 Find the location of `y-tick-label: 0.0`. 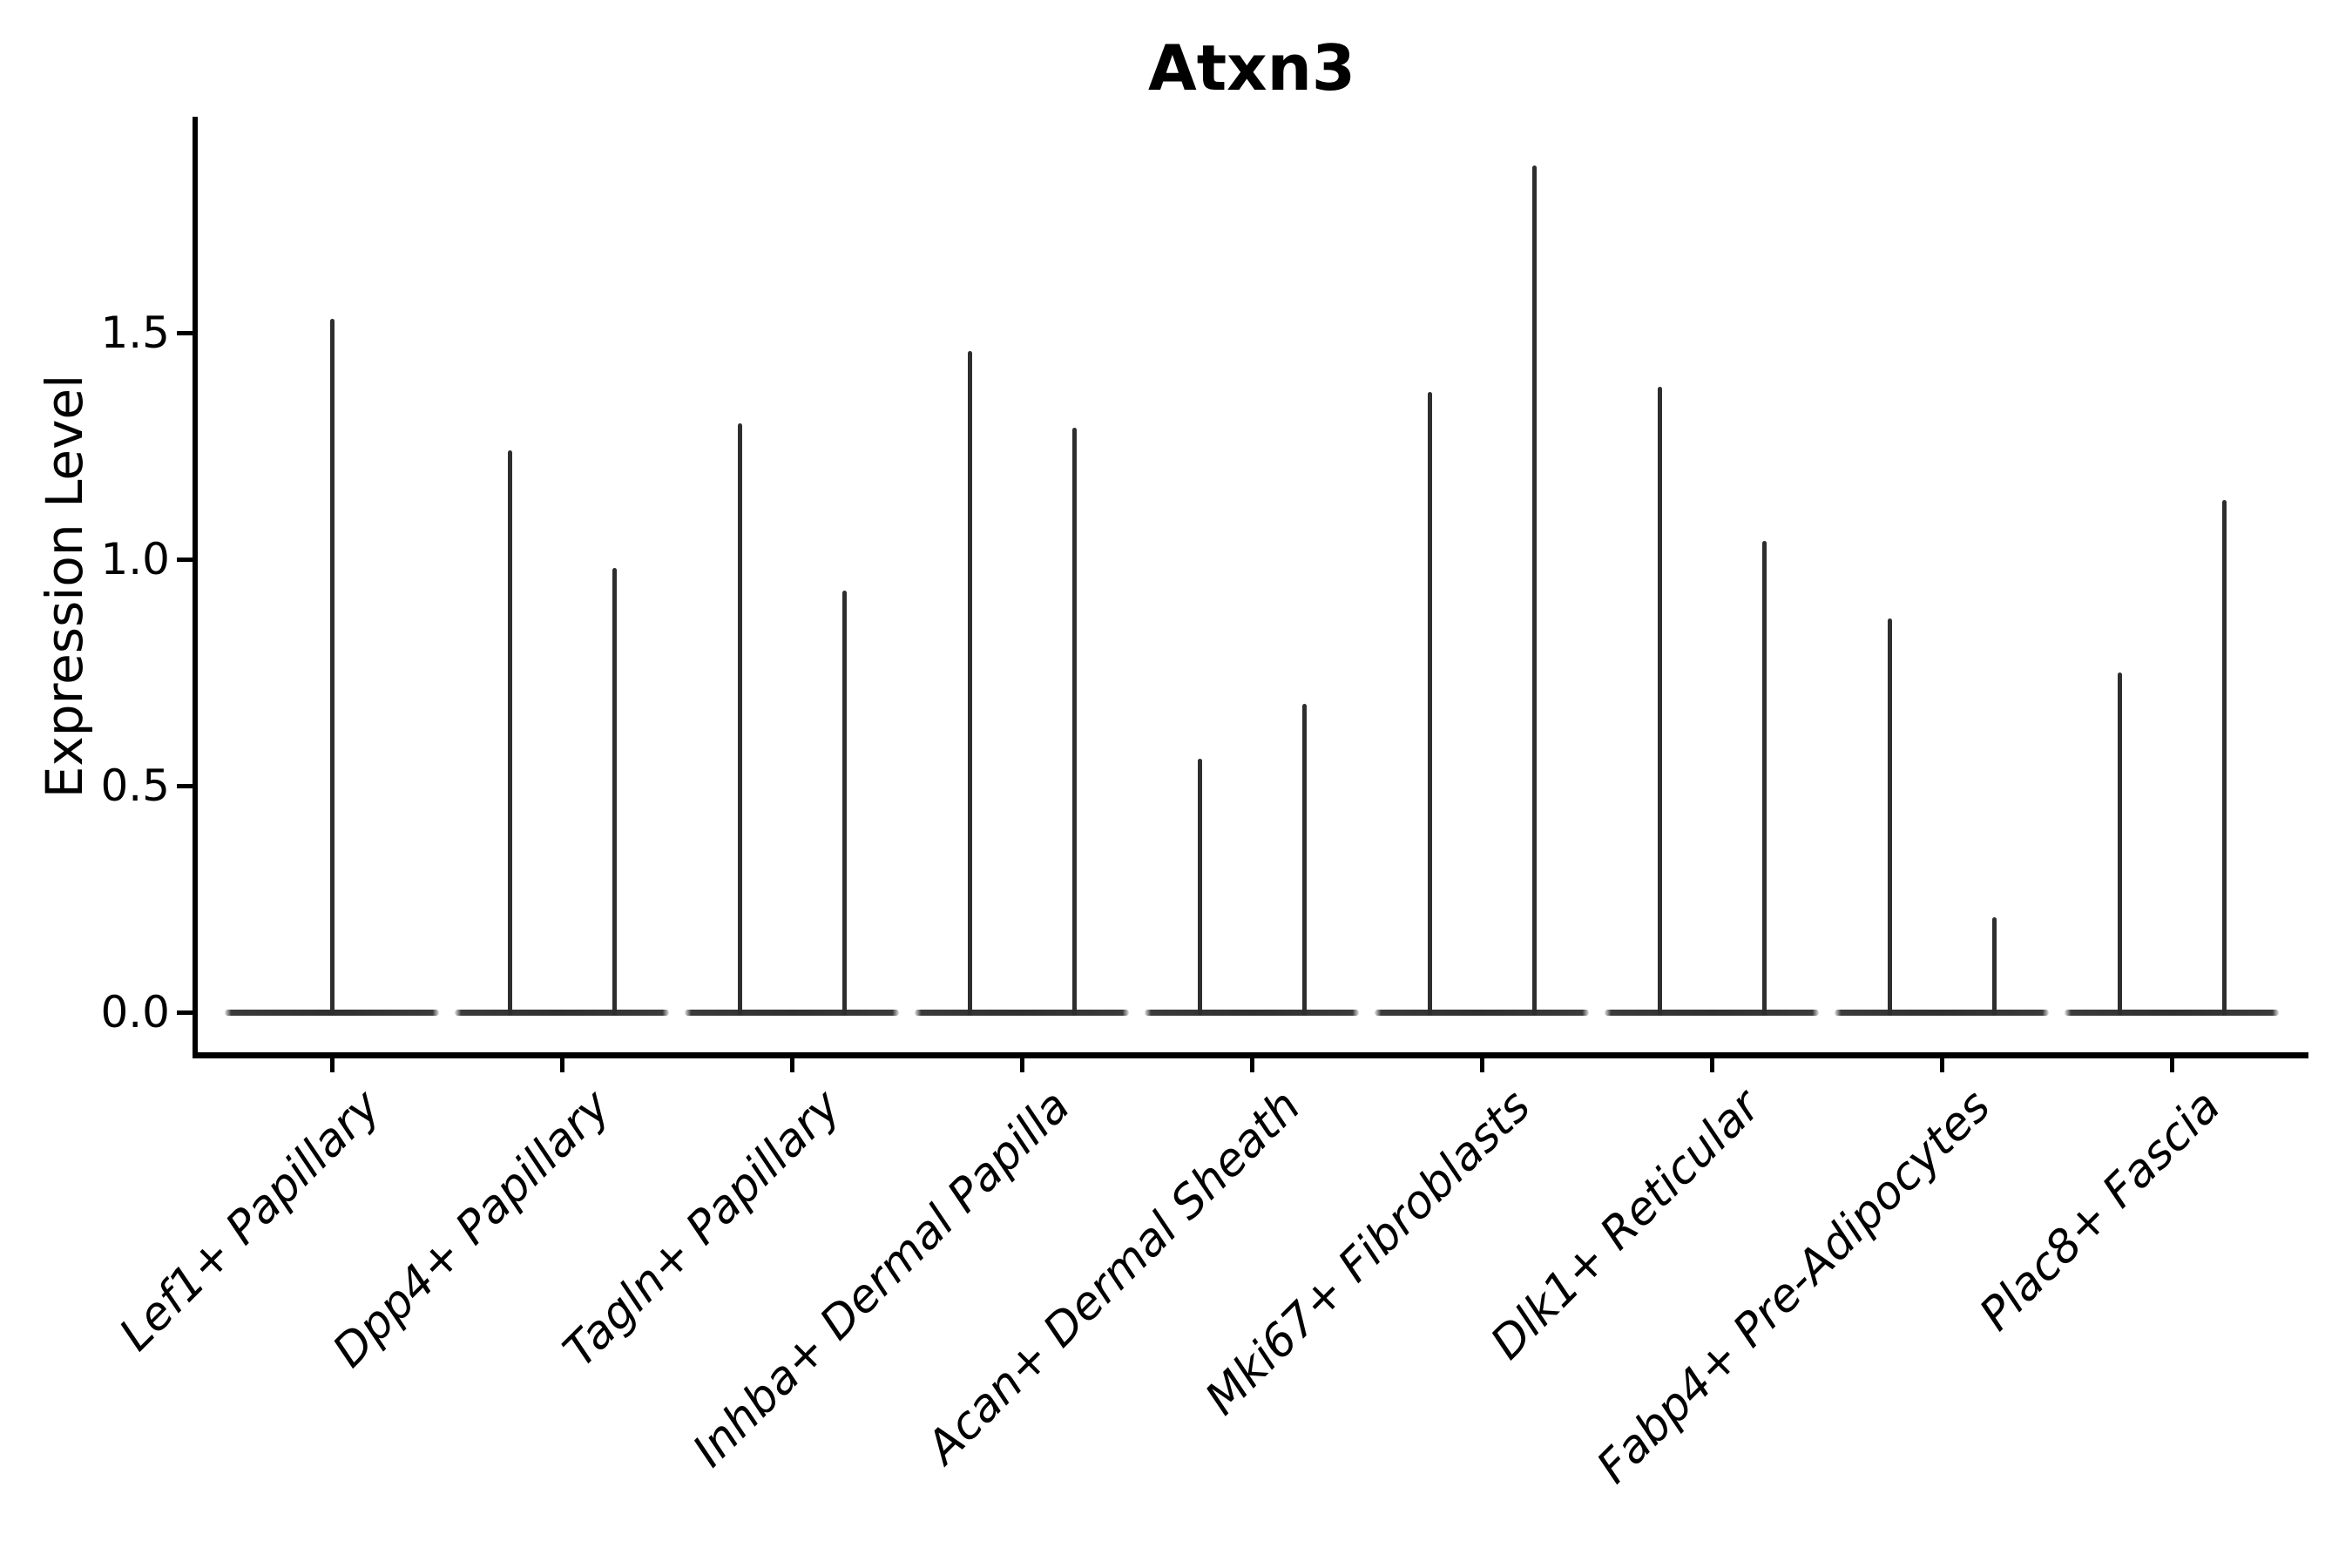

y-tick-label: 0.0 is located at coordinates (135, 1012).